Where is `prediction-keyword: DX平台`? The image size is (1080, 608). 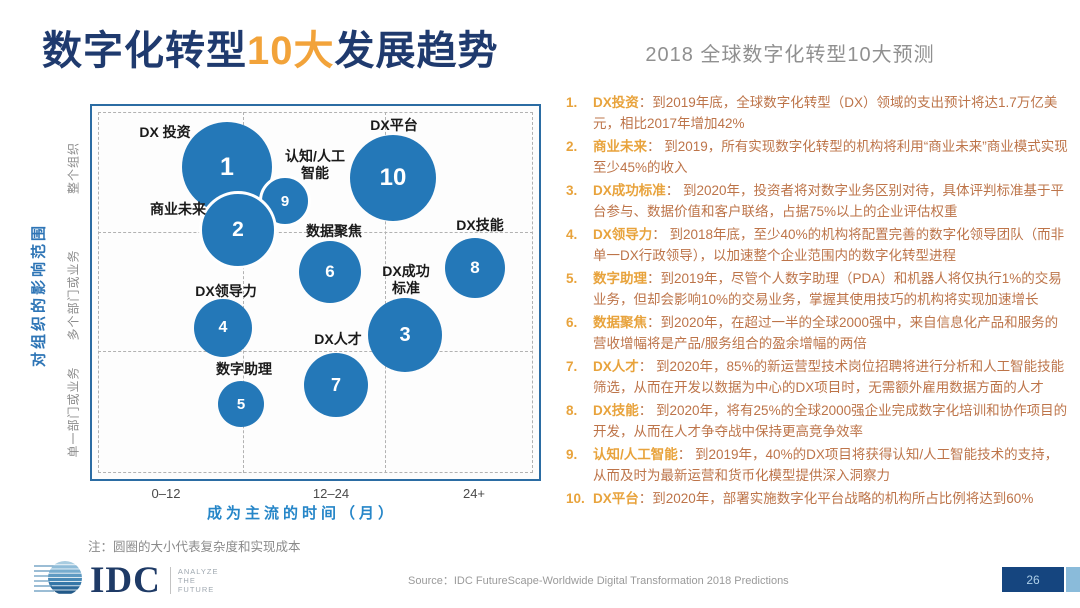 prediction-keyword: DX平台 is located at coordinates (616, 498).